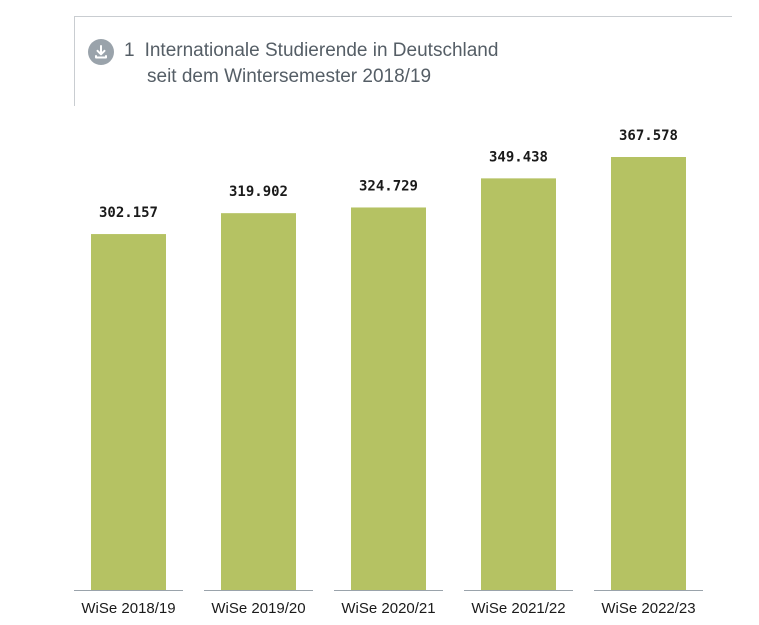 The width and height of the screenshot is (759, 625). What do you see at coordinates (518, 157) in the screenshot?
I see `data-label-4: 349.438` at bounding box center [518, 157].